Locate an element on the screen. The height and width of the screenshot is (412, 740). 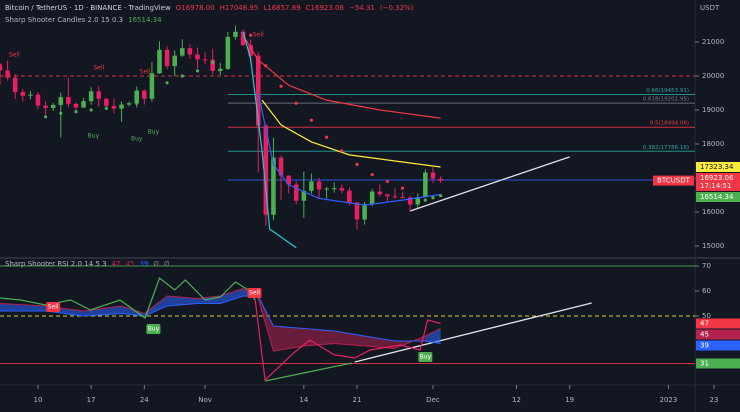
level-label: 0.382(17786.16) is located at coordinates (666, 148).